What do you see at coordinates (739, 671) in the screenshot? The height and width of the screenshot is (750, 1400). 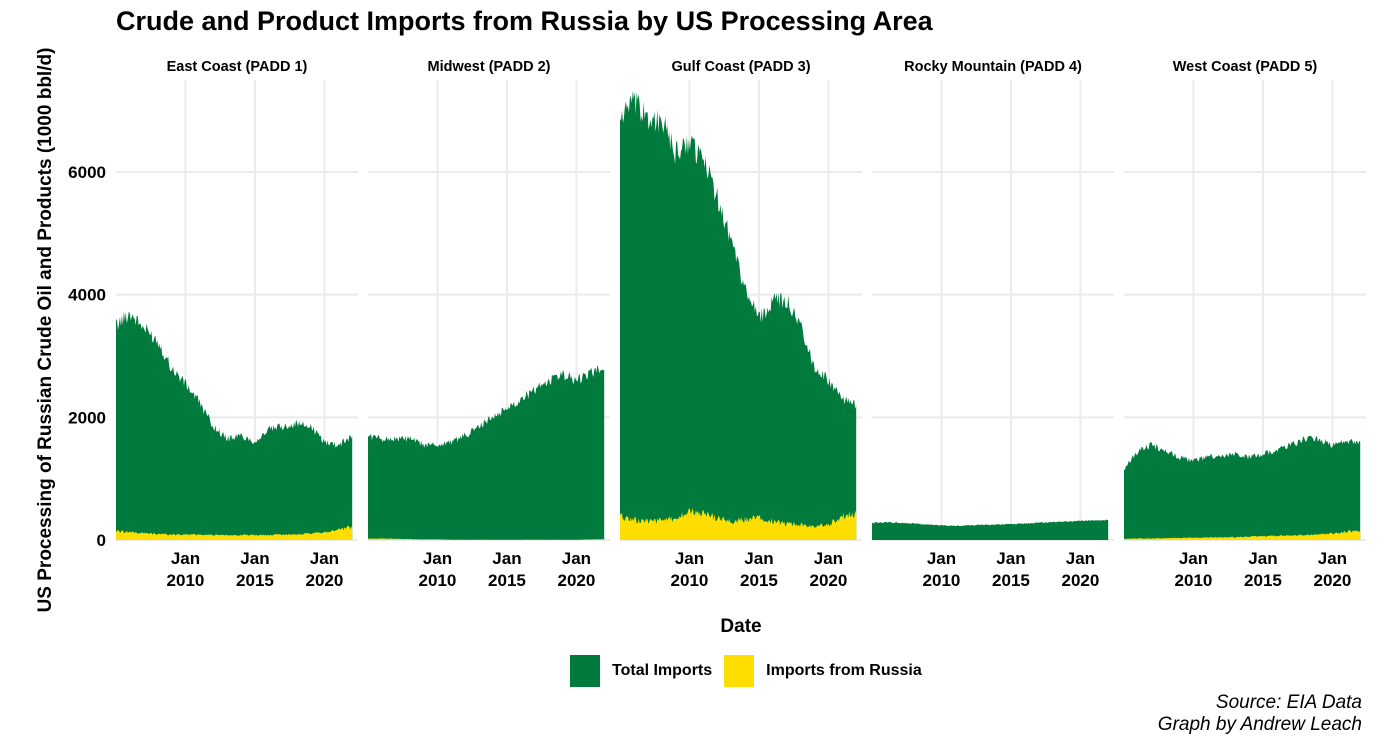 I see `legend-key-russia` at bounding box center [739, 671].